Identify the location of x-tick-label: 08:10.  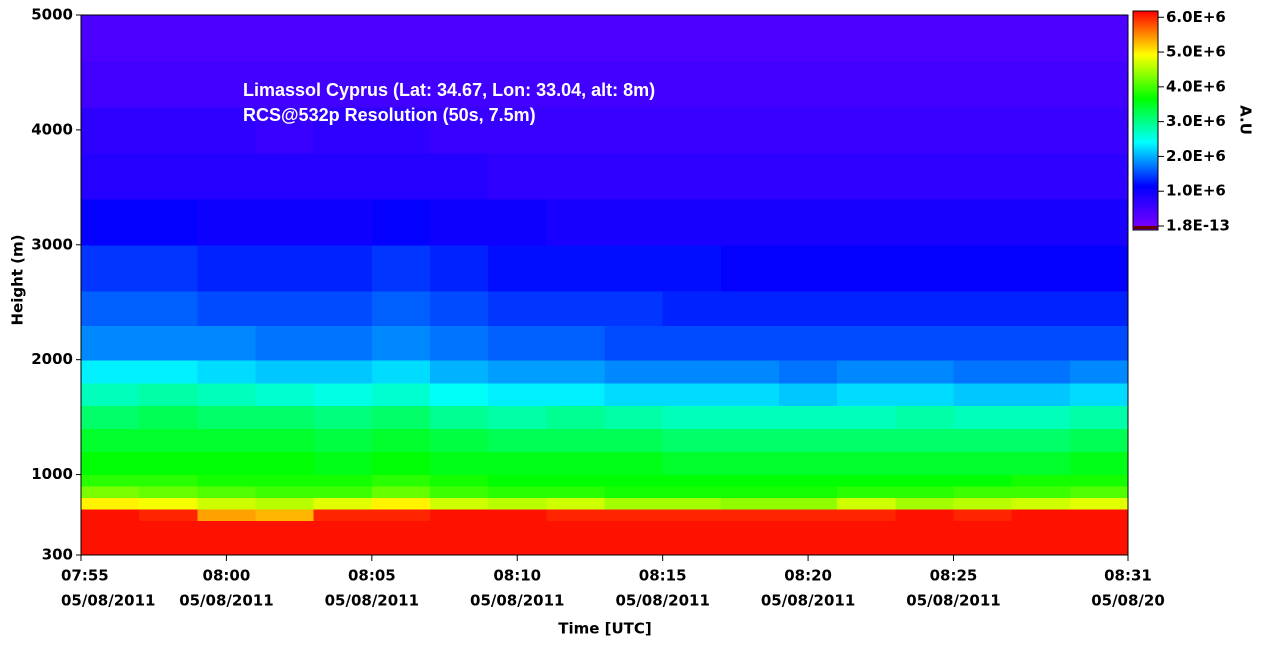
(517, 576).